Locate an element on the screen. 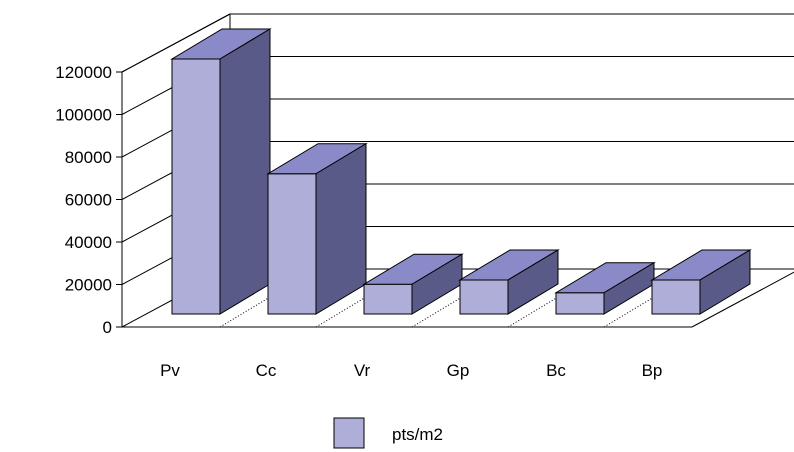  bar-gp is located at coordinates (509, 282).